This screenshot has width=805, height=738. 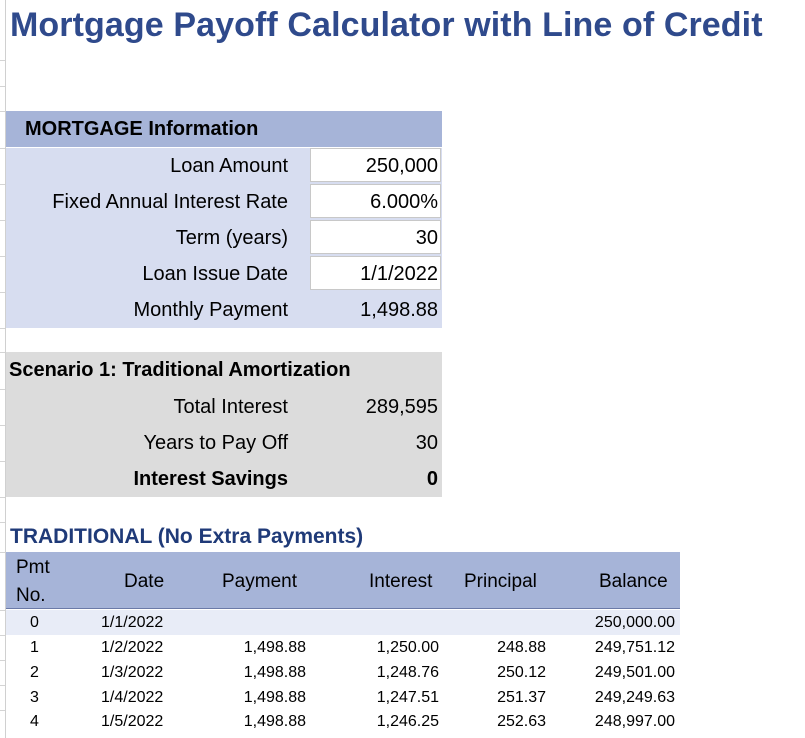 What do you see at coordinates (34, 697) in the screenshot?
I see `table-cell-no: 3` at bounding box center [34, 697].